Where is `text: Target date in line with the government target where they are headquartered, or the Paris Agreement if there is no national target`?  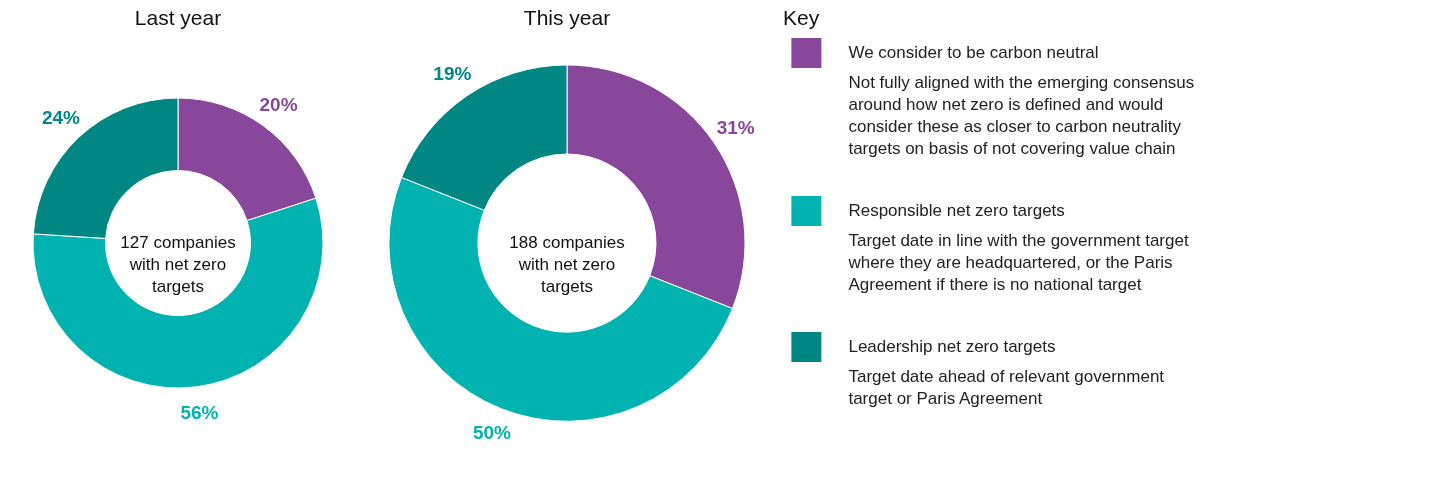 text: Target date in line with the government target where they are headquartered, or the Paris Agreement if there is no national target is located at coordinates (1018, 262).